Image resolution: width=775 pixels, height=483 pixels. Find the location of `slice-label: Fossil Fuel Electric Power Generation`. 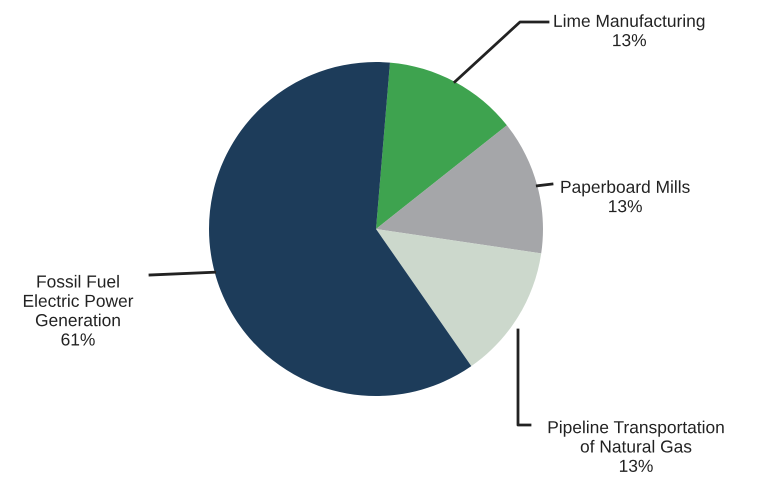

slice-label: Fossil Fuel Electric Power Generation is located at coordinates (79, 300).